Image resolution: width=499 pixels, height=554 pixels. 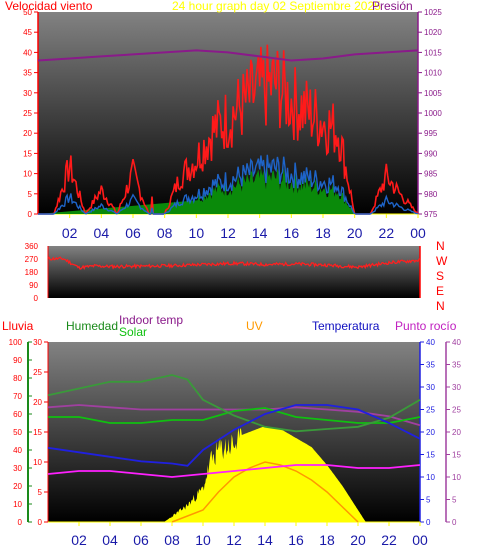 What do you see at coordinates (431, 174) in the screenshot?
I see `pressure-tick-label: 985` at bounding box center [431, 174].